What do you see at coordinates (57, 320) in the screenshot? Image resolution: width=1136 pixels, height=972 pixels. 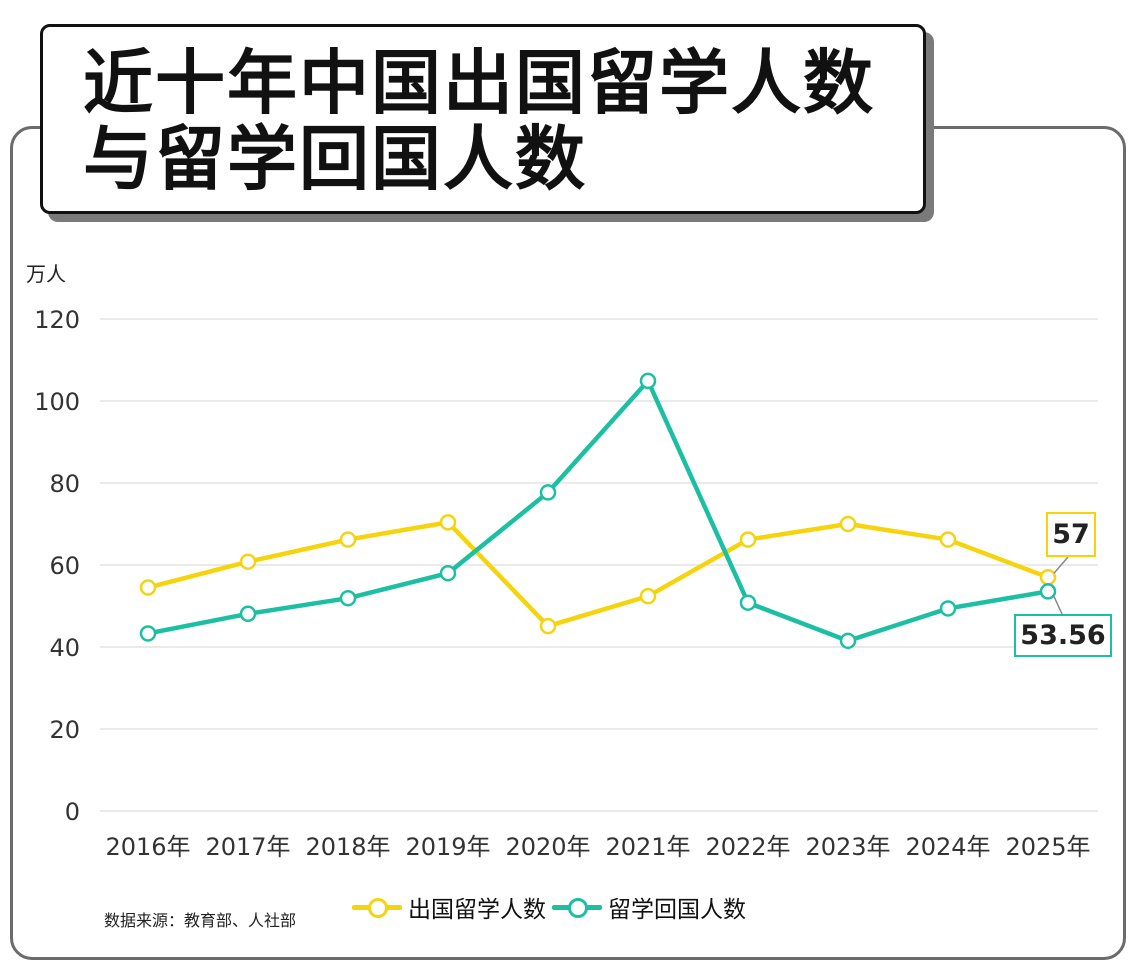 I see `y-tick-label-120: 120` at bounding box center [57, 320].